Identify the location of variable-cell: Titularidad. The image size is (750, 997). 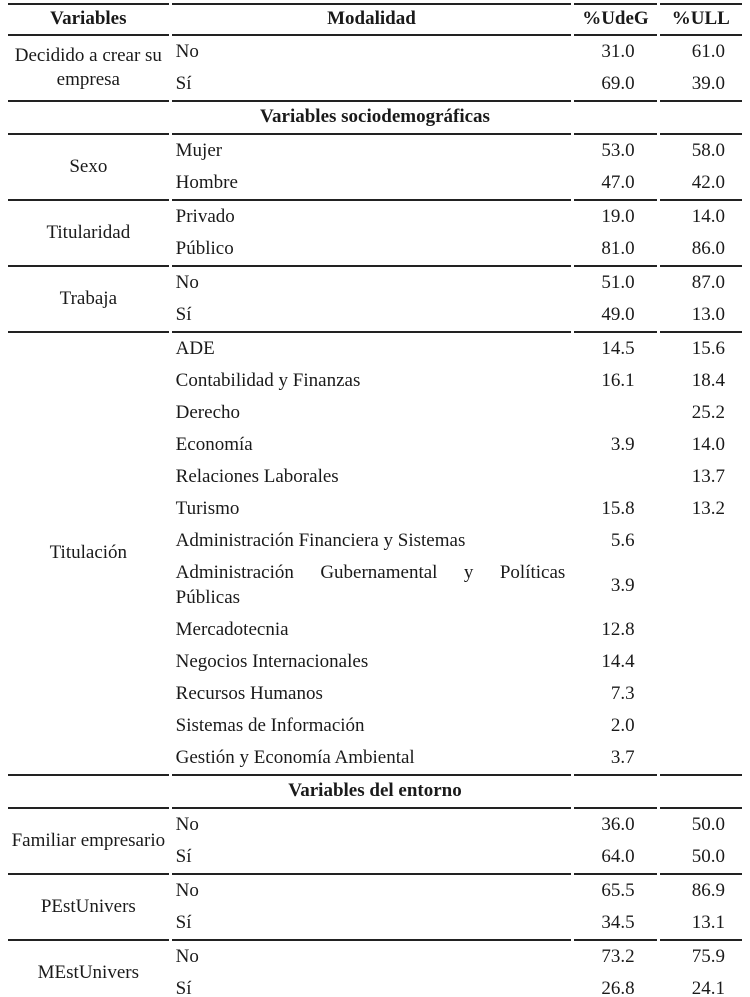
(88, 234).